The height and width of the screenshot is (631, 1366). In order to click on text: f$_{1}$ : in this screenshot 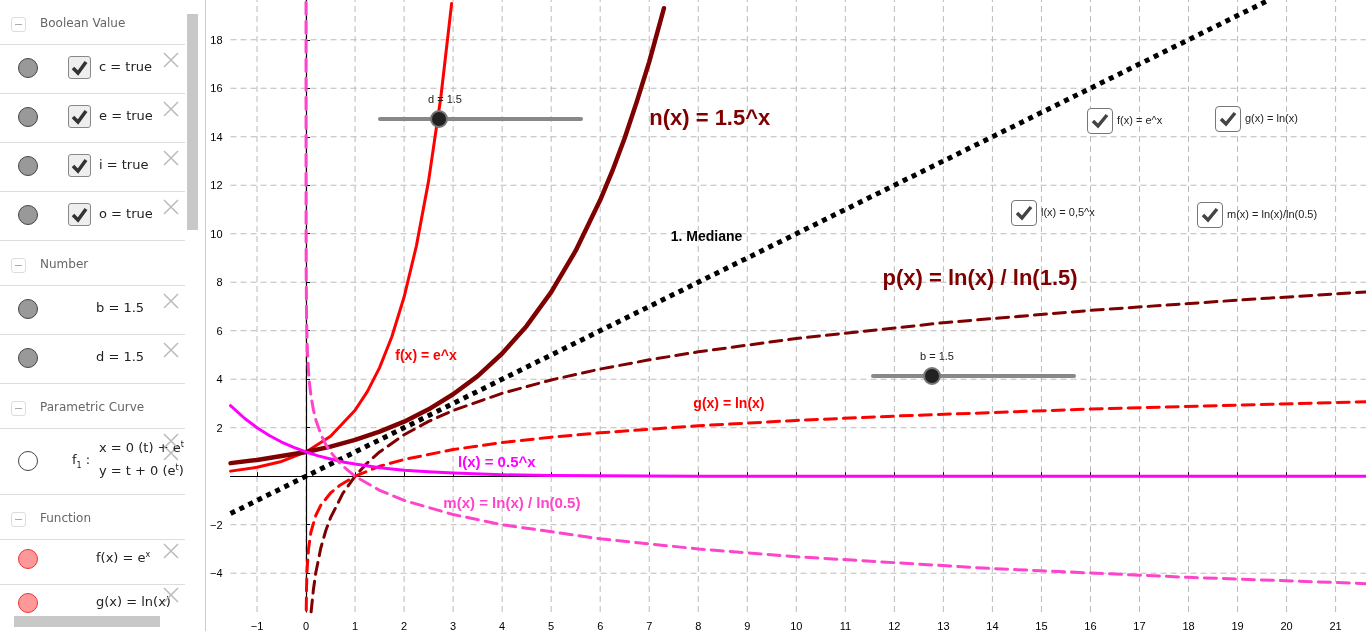, I will do `click(81, 461)`.